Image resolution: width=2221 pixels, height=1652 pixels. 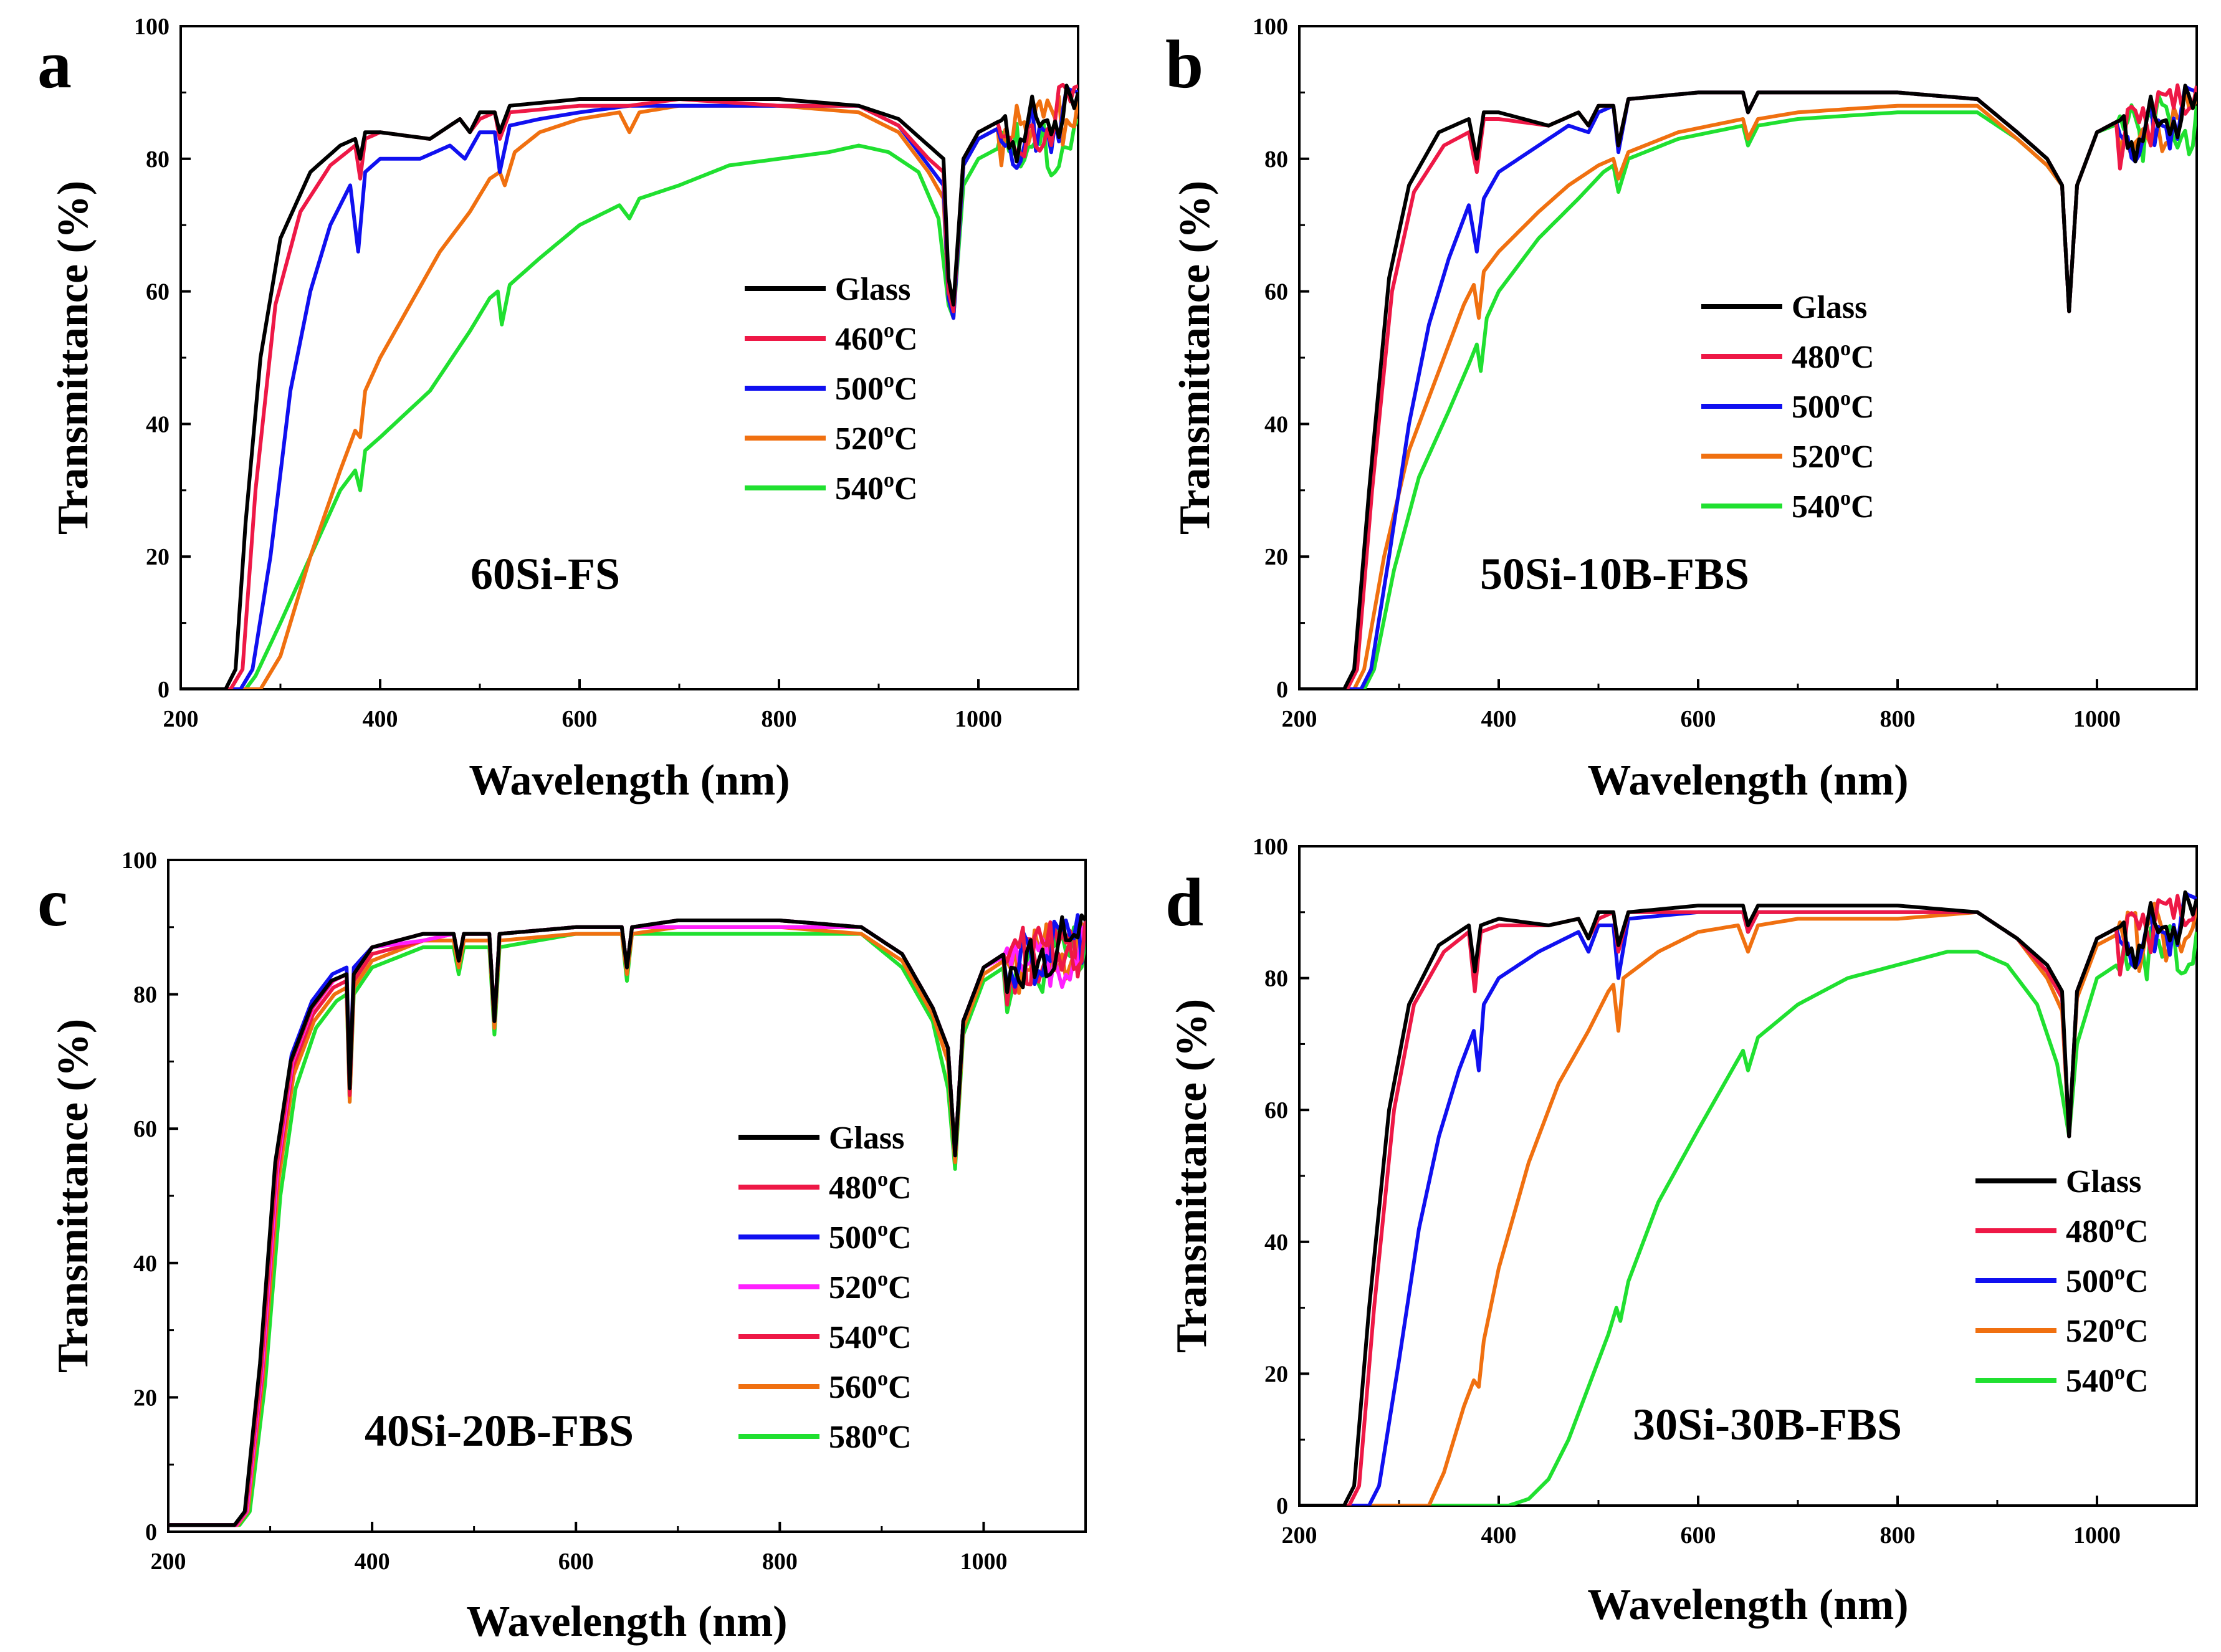 What do you see at coordinates (1184, 902) in the screenshot?
I see `panel-letter-d: d` at bounding box center [1184, 902].